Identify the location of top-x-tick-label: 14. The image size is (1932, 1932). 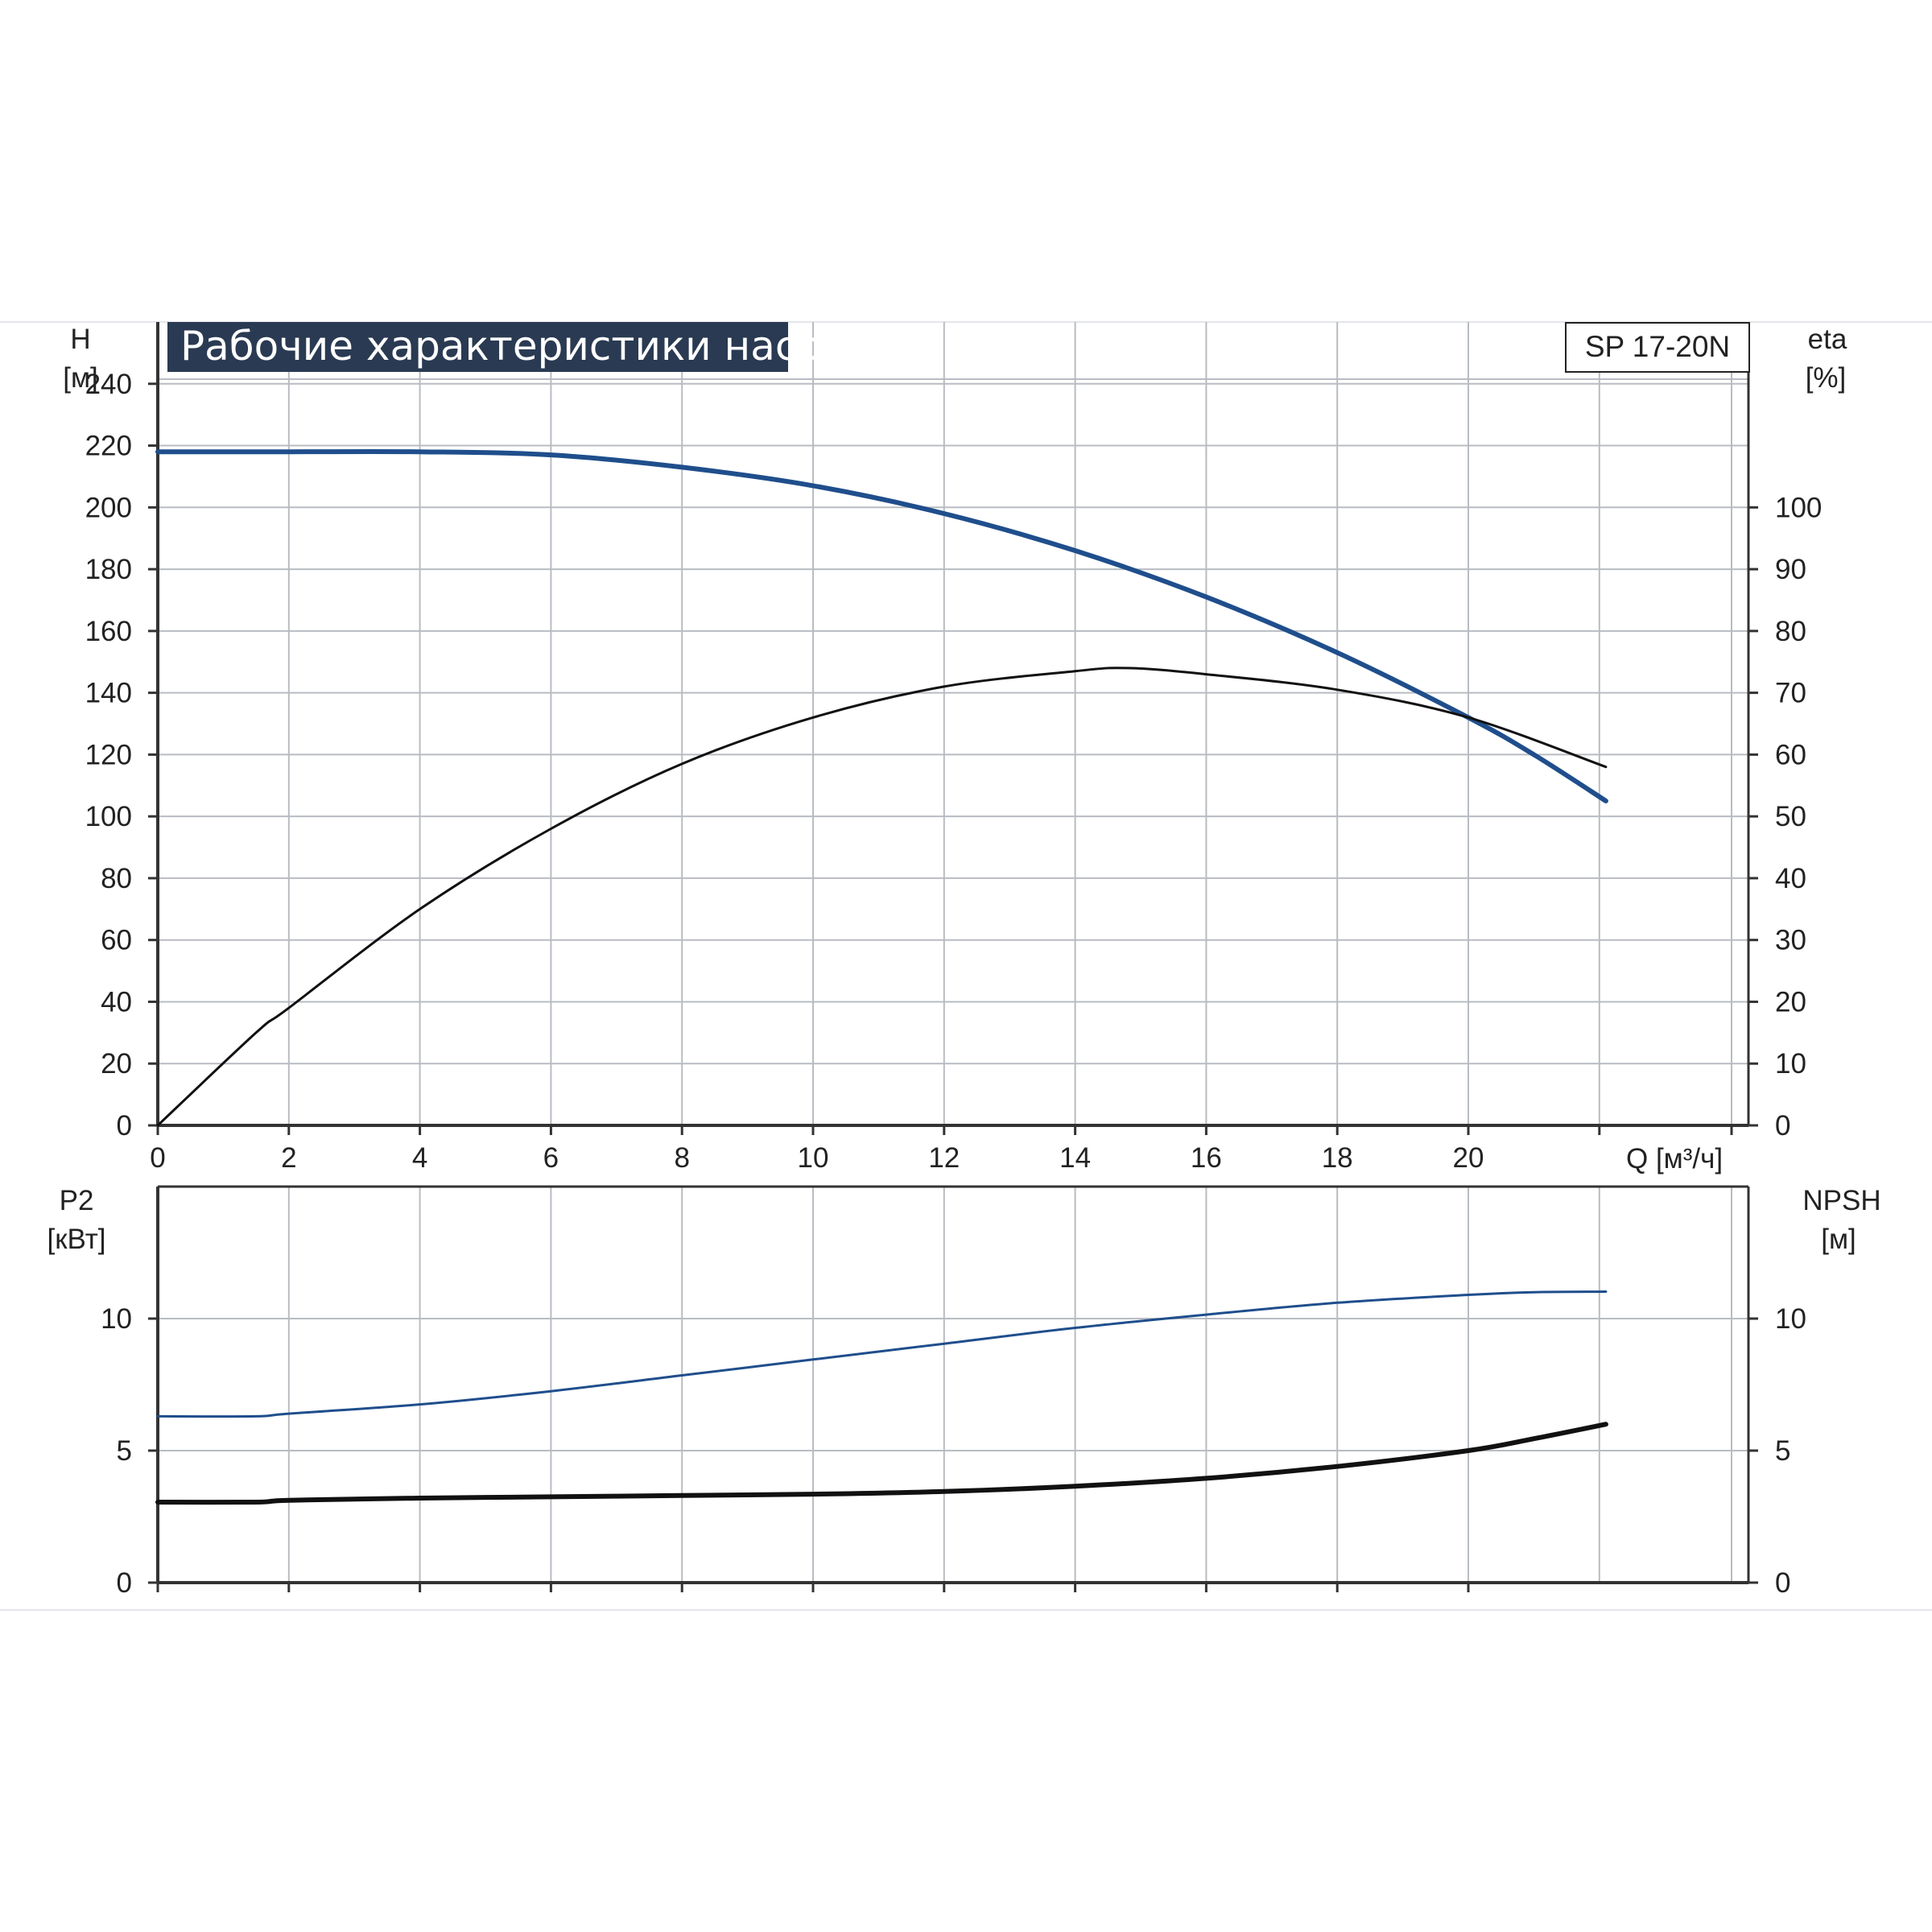
(1075, 1158).